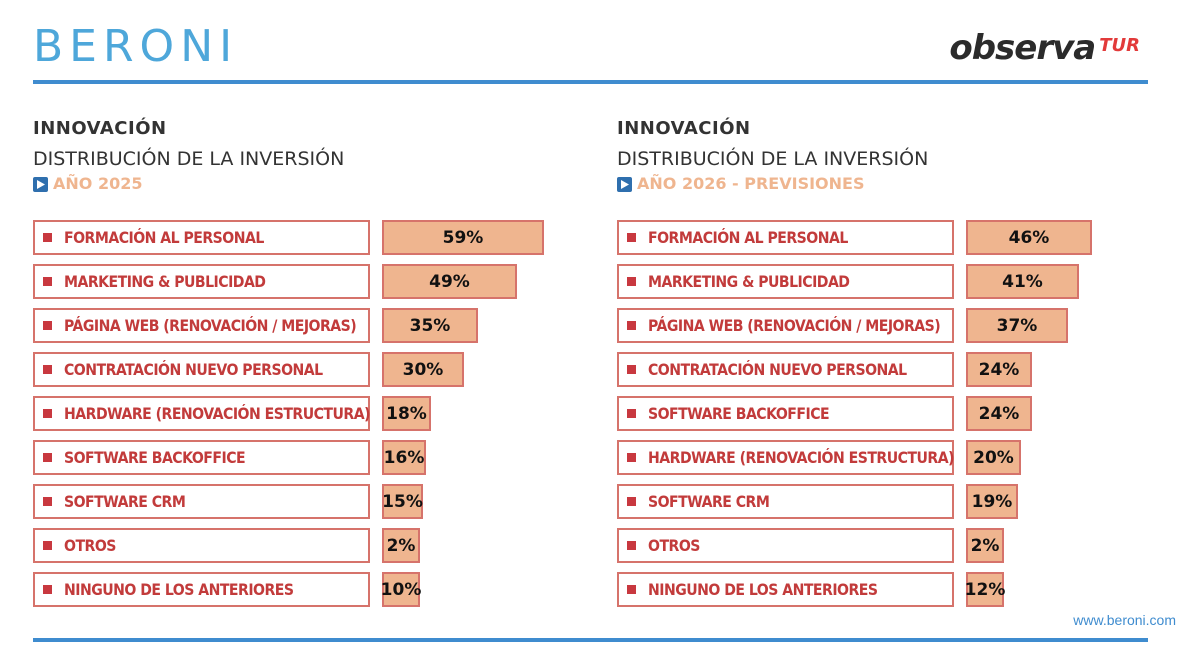 The height and width of the screenshot is (652, 1200). I want to click on chart-period-label: AÑO 2025, so click(98, 183).